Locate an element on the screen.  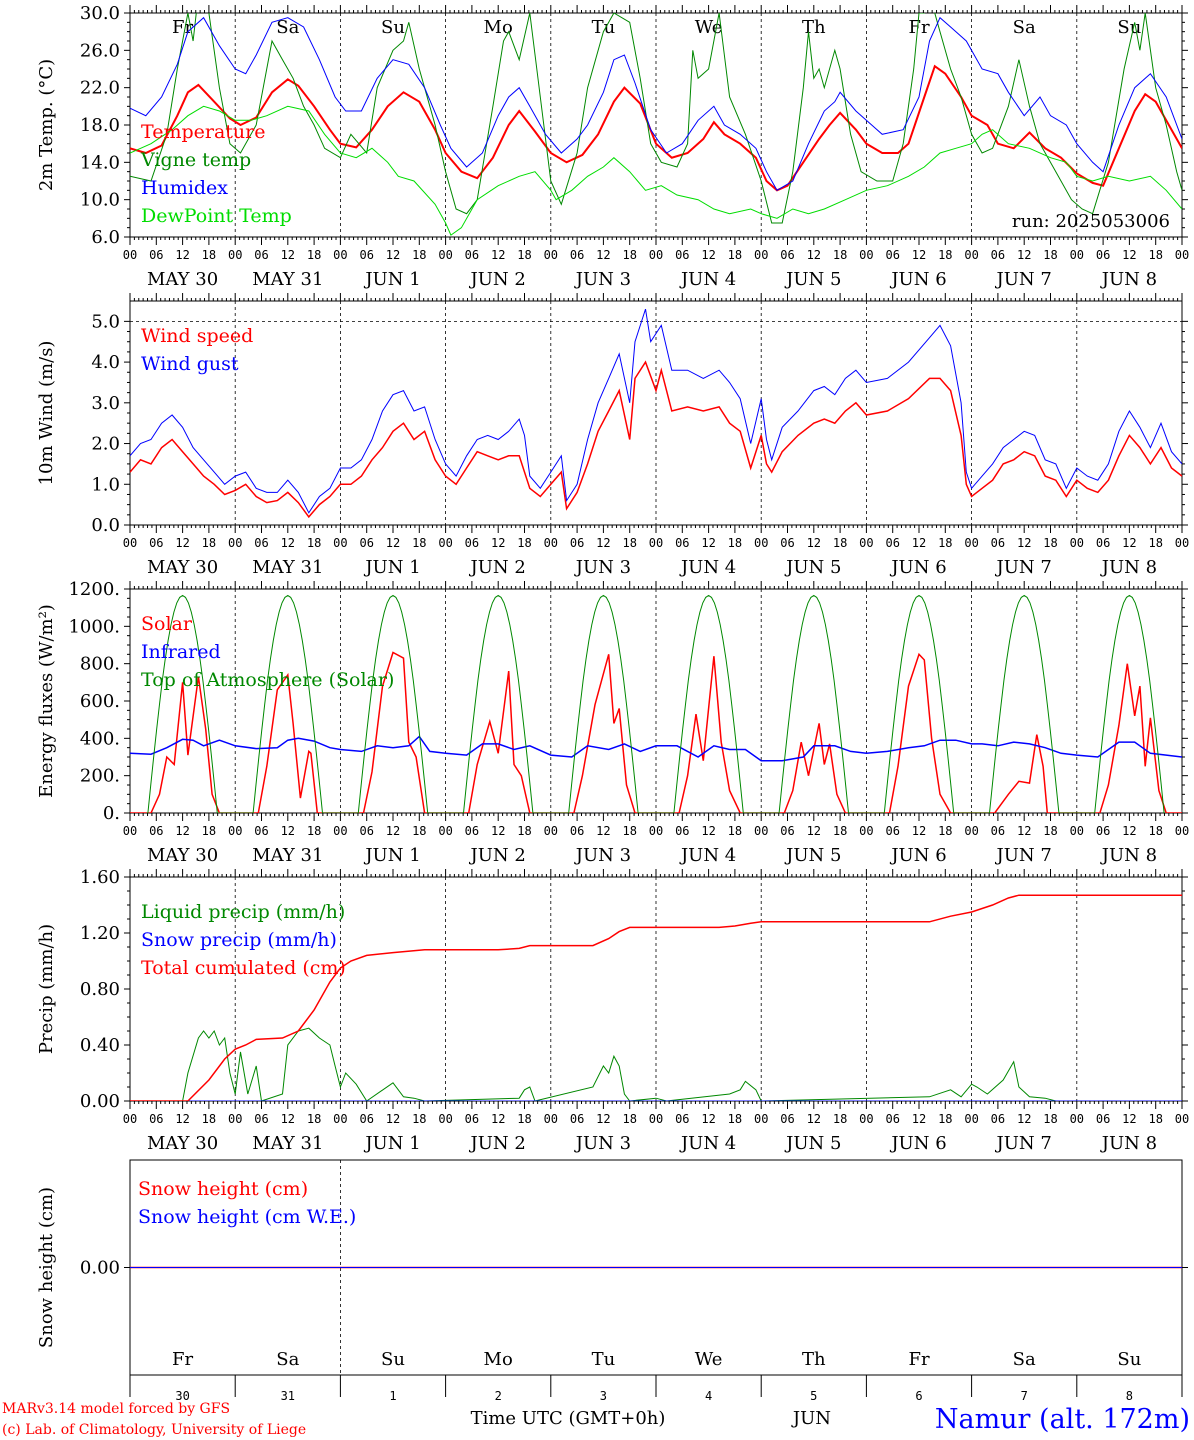
day-number-label: 2 is located at coordinates (498, 1396).